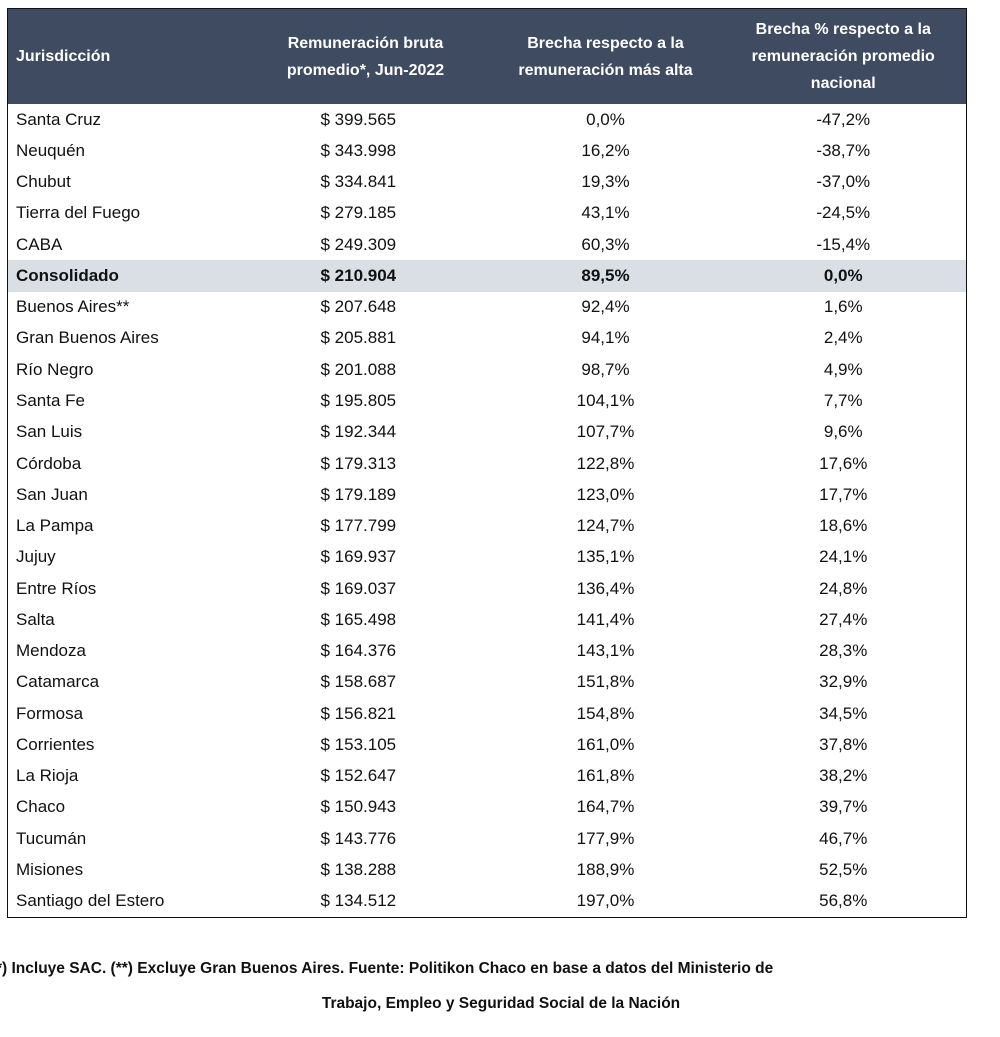 This screenshot has width=1000, height=1037. I want to click on table-row: Chubut $ 334.841 19,3% -37,0%, so click(487, 182).